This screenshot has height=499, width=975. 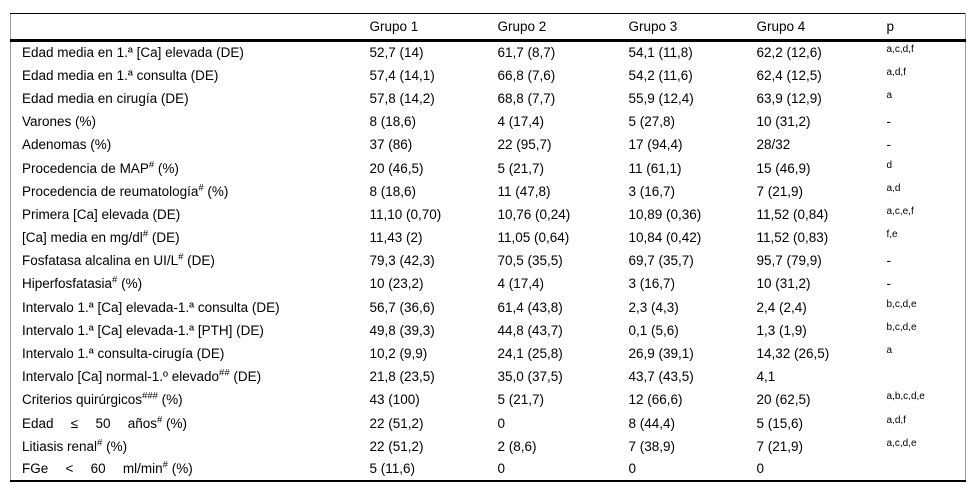 What do you see at coordinates (101, 214) in the screenshot?
I see `row-label: Primera [Ca] elevada (DE)` at bounding box center [101, 214].